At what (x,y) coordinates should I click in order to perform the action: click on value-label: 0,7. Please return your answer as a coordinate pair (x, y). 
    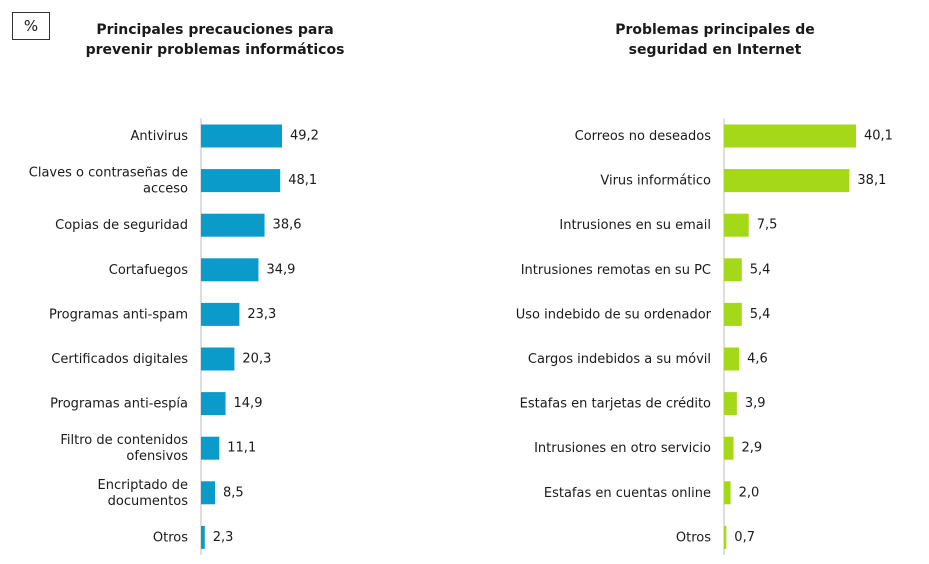
    Looking at the image, I should click on (744, 537).